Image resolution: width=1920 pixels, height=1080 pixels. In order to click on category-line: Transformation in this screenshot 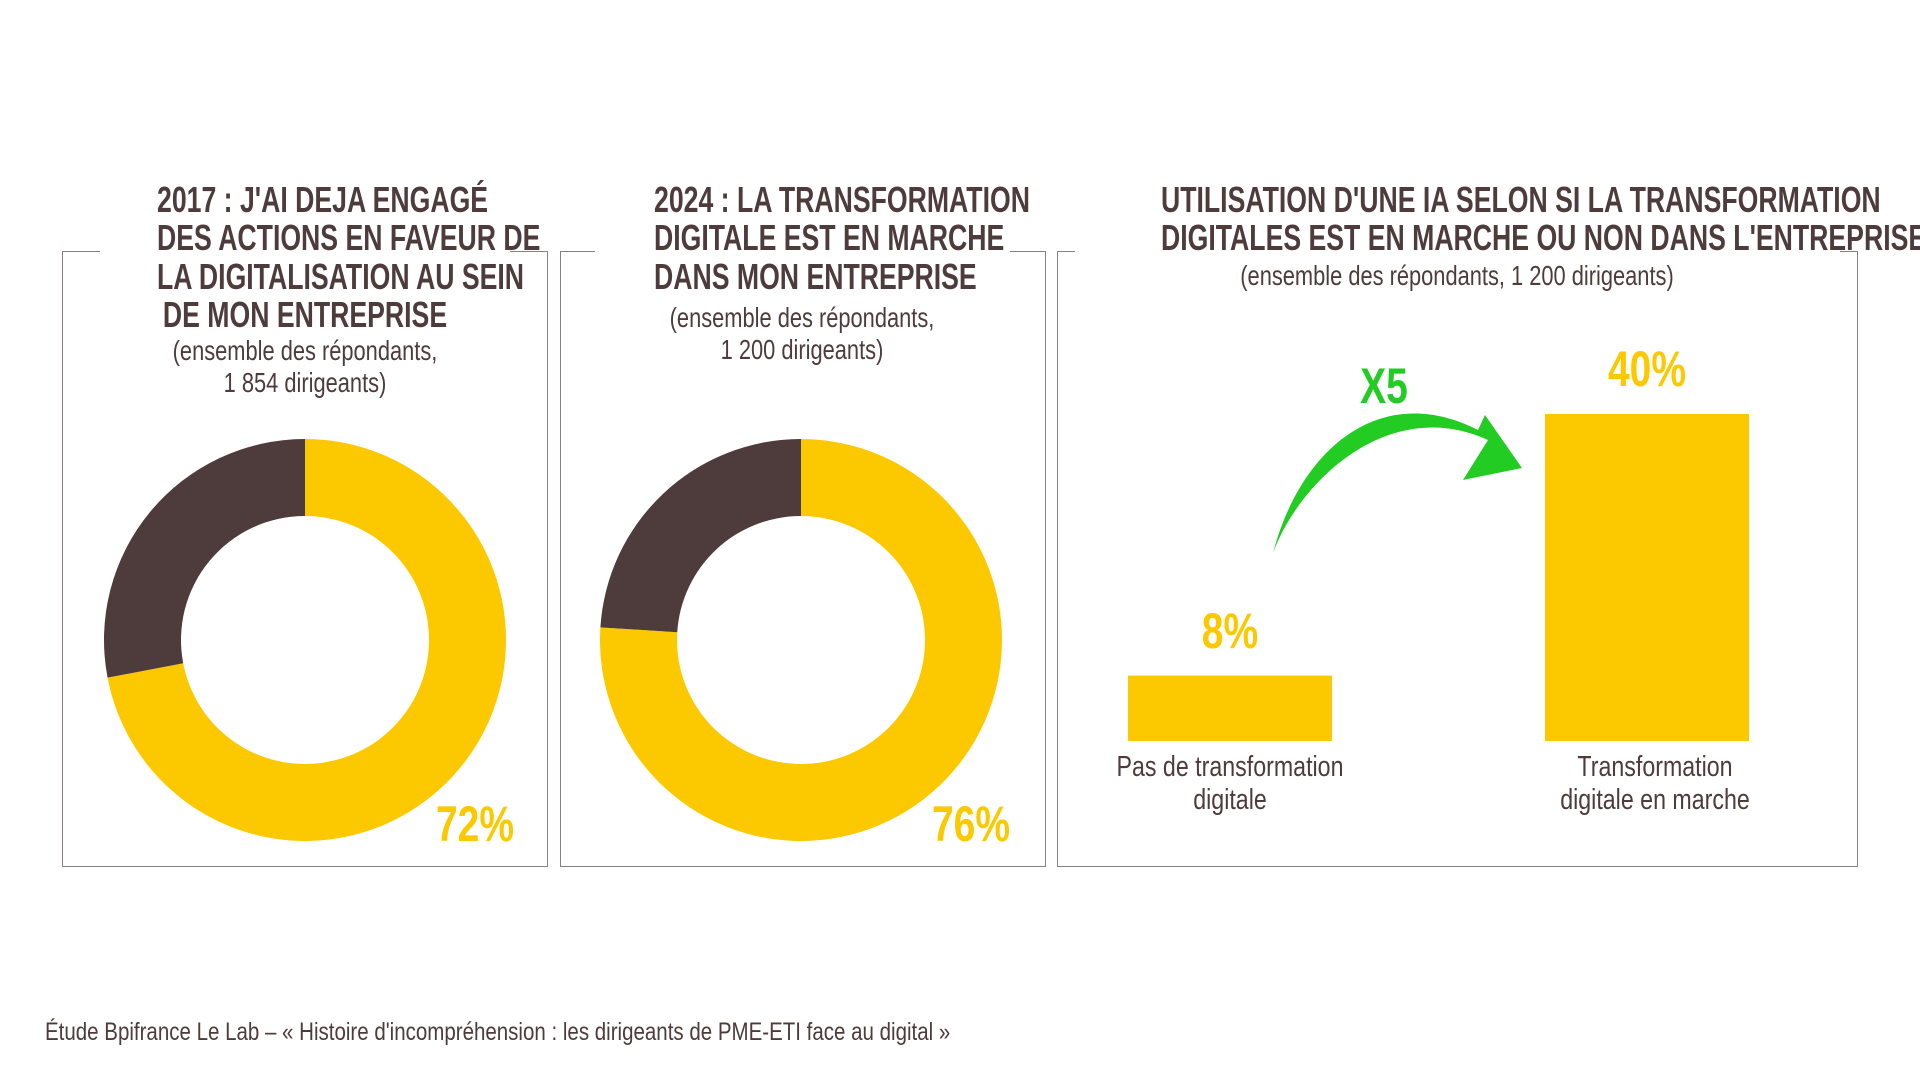, I will do `click(1655, 767)`.